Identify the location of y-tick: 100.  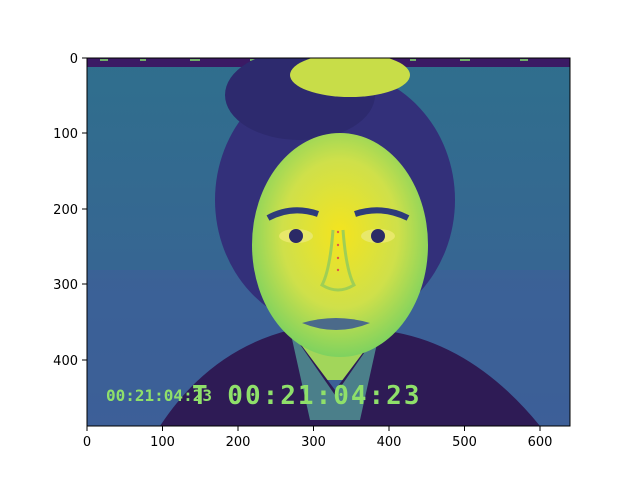
(70, 134).